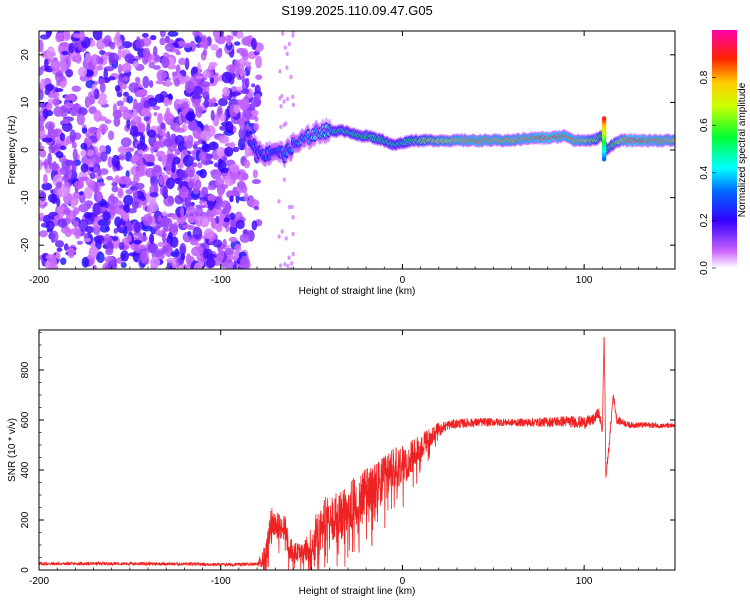 This screenshot has width=750, height=605. Describe the element at coordinates (167, 150) in the screenshot. I see `heatmap-noise-layer` at that location.